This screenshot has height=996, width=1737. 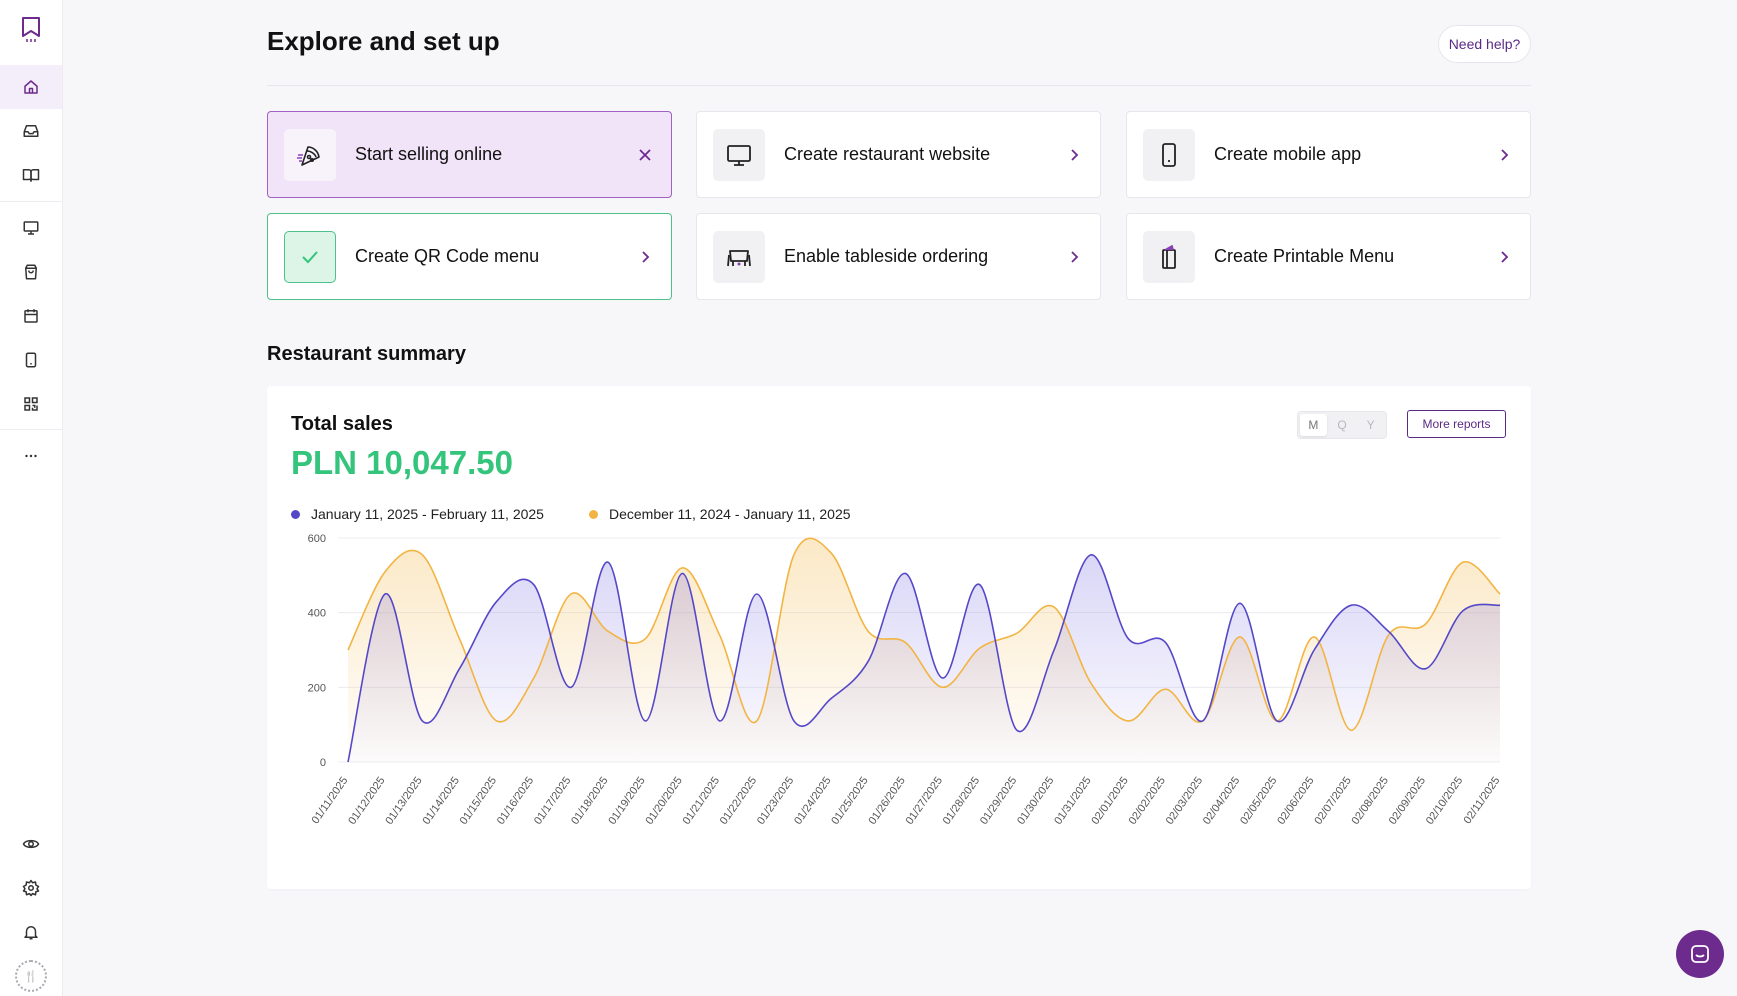 What do you see at coordinates (323, 763) in the screenshot?
I see `y-tick-label: 0` at bounding box center [323, 763].